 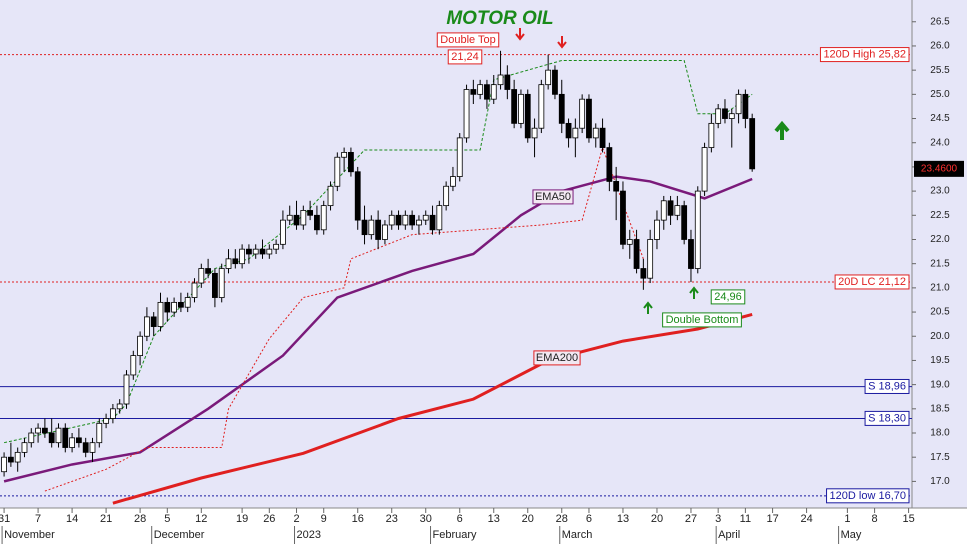 I want to click on line-name-label: EMA200, so click(x=557, y=358).